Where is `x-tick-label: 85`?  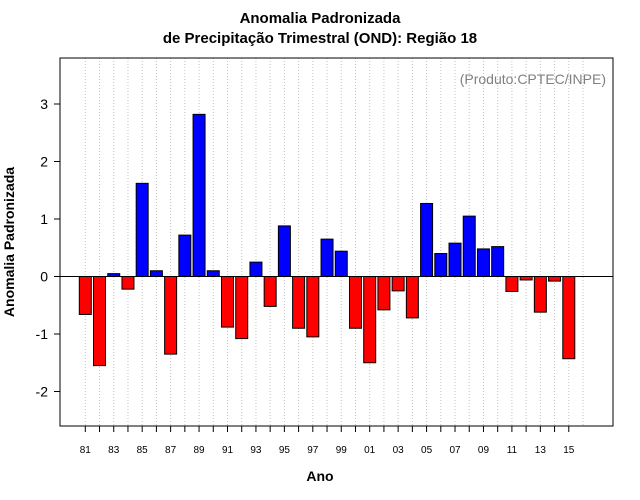
x-tick-label: 85 is located at coordinates (143, 450).